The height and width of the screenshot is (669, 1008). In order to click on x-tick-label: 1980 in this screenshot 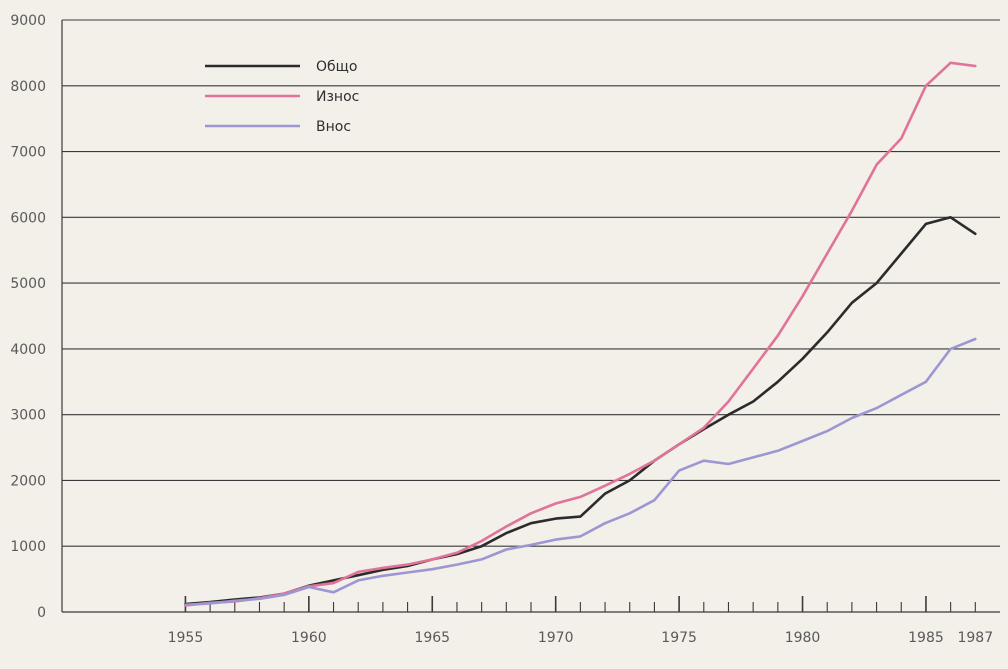, I will do `click(803, 638)`.